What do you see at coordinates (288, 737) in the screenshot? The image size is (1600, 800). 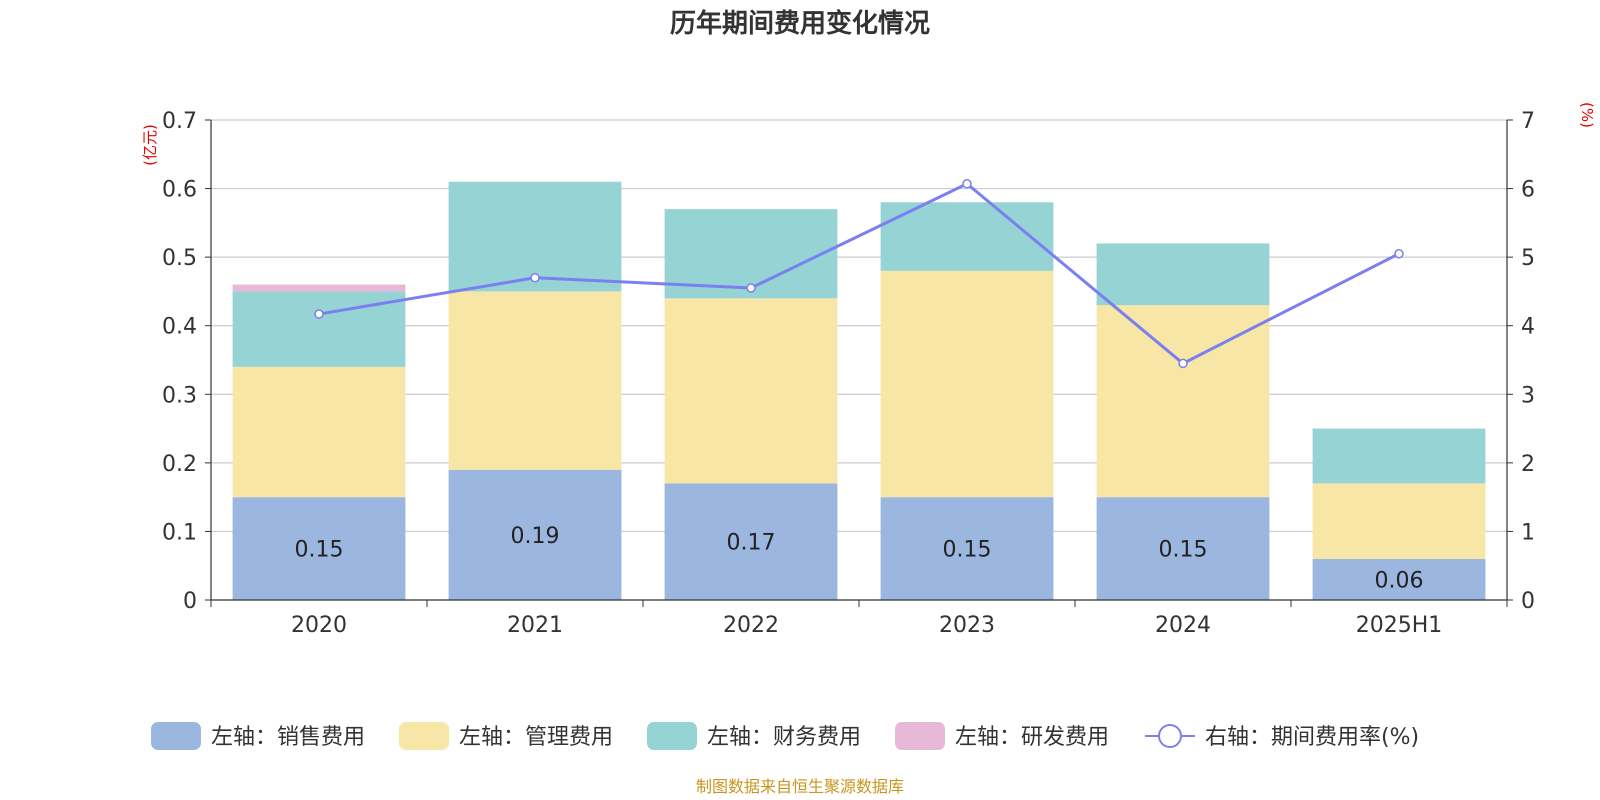 I see `legend-label: 左轴：销售费用` at bounding box center [288, 737].